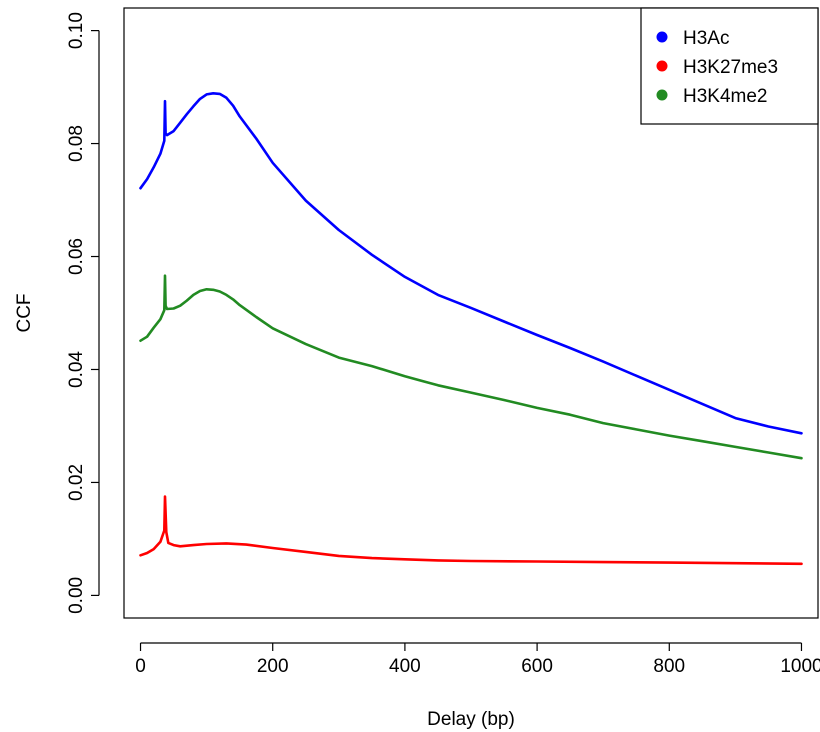  What do you see at coordinates (83, 313) in the screenshot?
I see `y-axis: 0.00 0.02 0.04 0.06 0.08 0.10` at bounding box center [83, 313].